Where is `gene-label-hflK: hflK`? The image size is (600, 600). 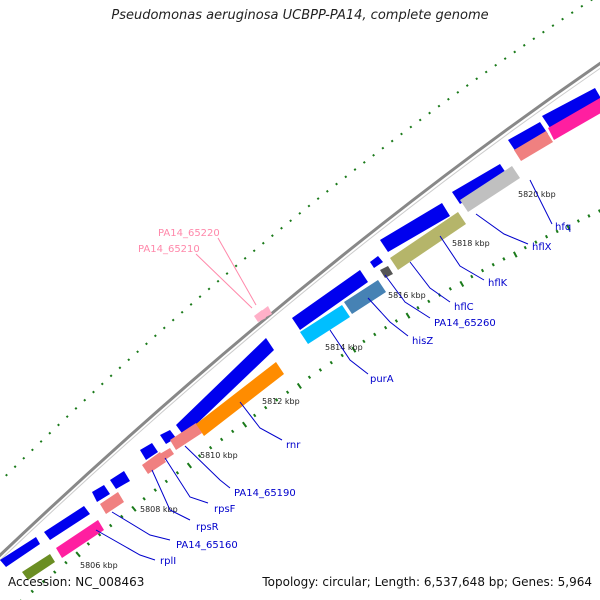 gene-label-hflK: hflK is located at coordinates (498, 283).